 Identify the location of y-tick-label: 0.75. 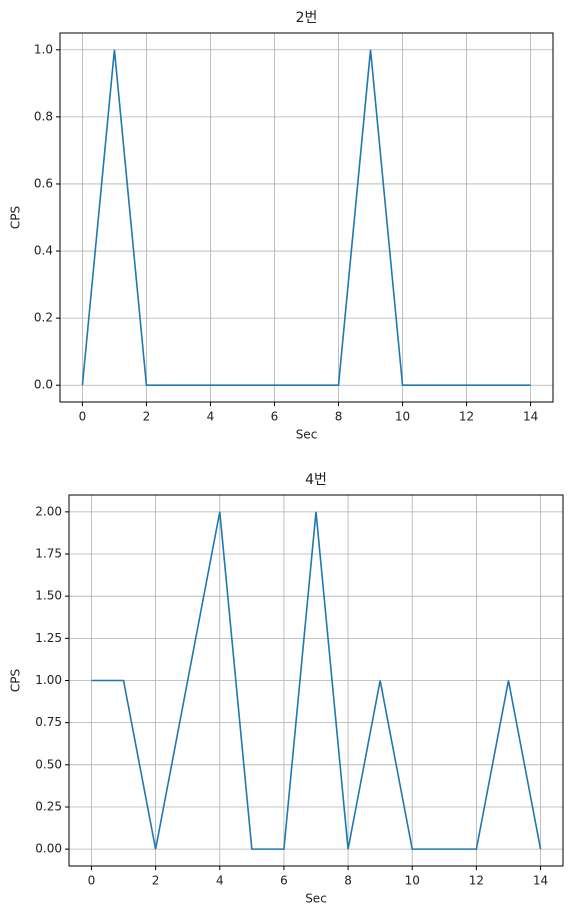
(48, 722).